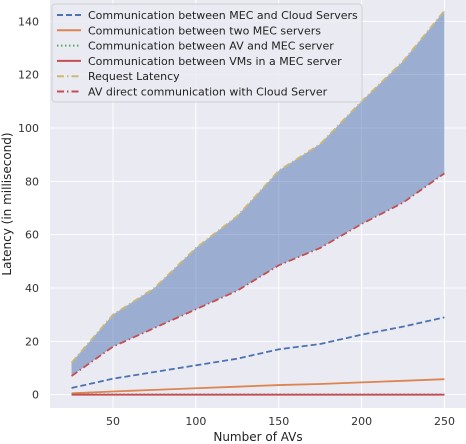 This screenshot has width=466, height=444. I want to click on y-tick-label: 100, so click(28, 128).